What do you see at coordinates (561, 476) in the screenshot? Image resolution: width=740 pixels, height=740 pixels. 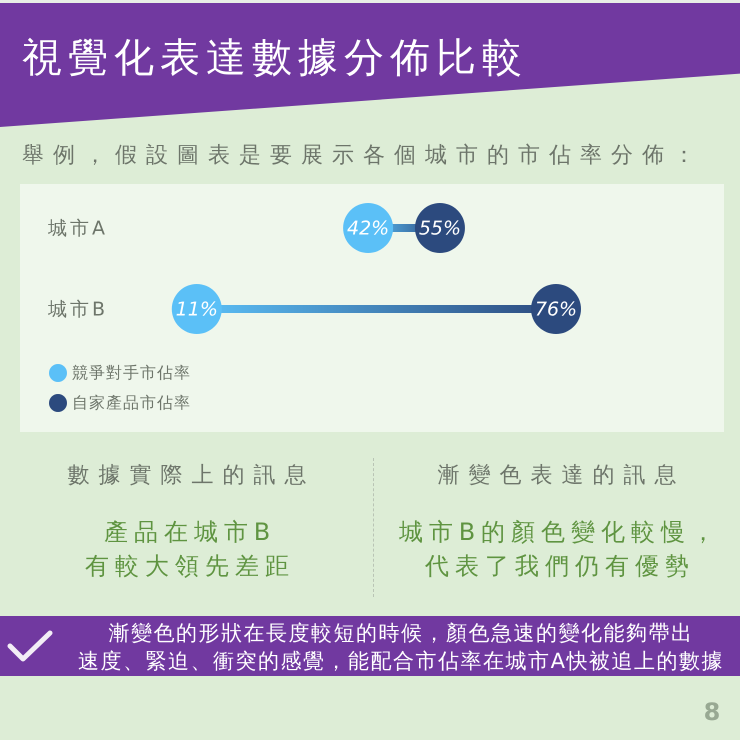 I see `text: 漸變色表達的訊息` at bounding box center [561, 476].